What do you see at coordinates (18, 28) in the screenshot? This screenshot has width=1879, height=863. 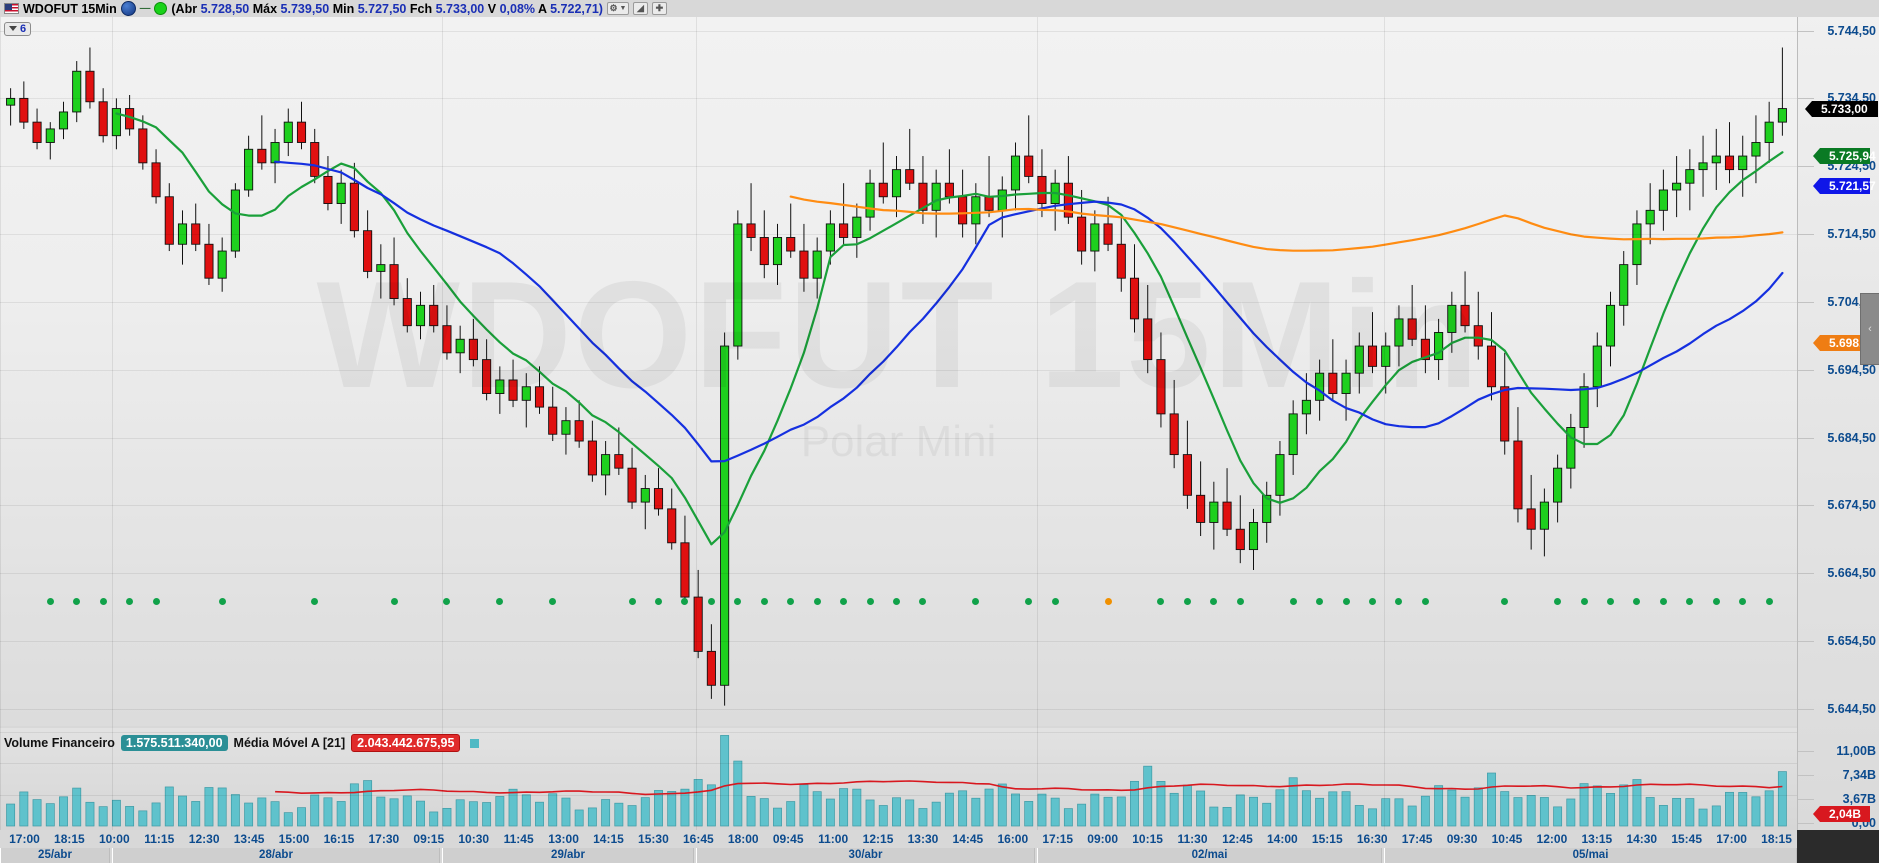 I see `timeframe-dropdown: 6` at bounding box center [18, 28].